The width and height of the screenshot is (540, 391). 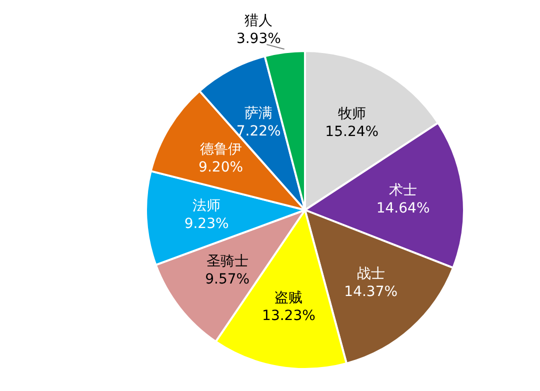 What do you see at coordinates (371, 292) in the screenshot?
I see `data-label: 14.37%` at bounding box center [371, 292].